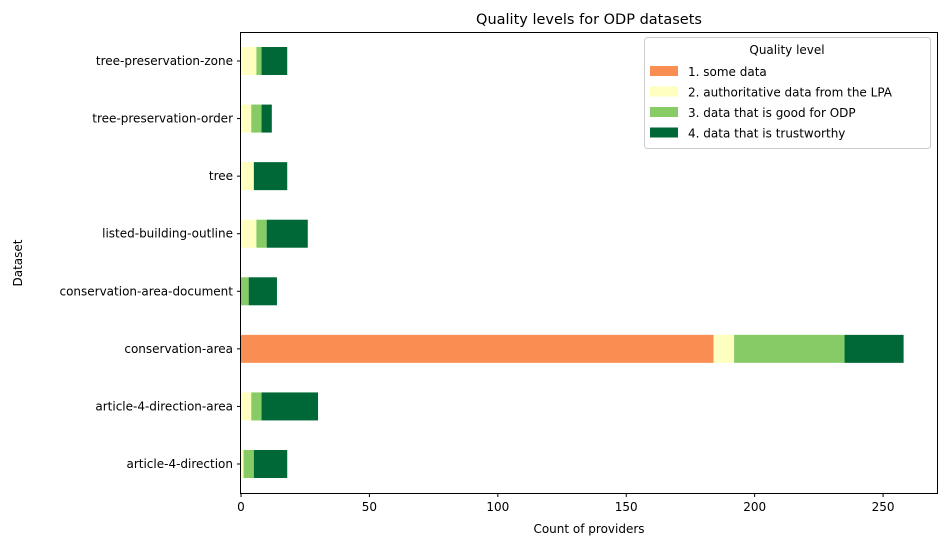  I want to click on legend-frame, so click(787, 93).